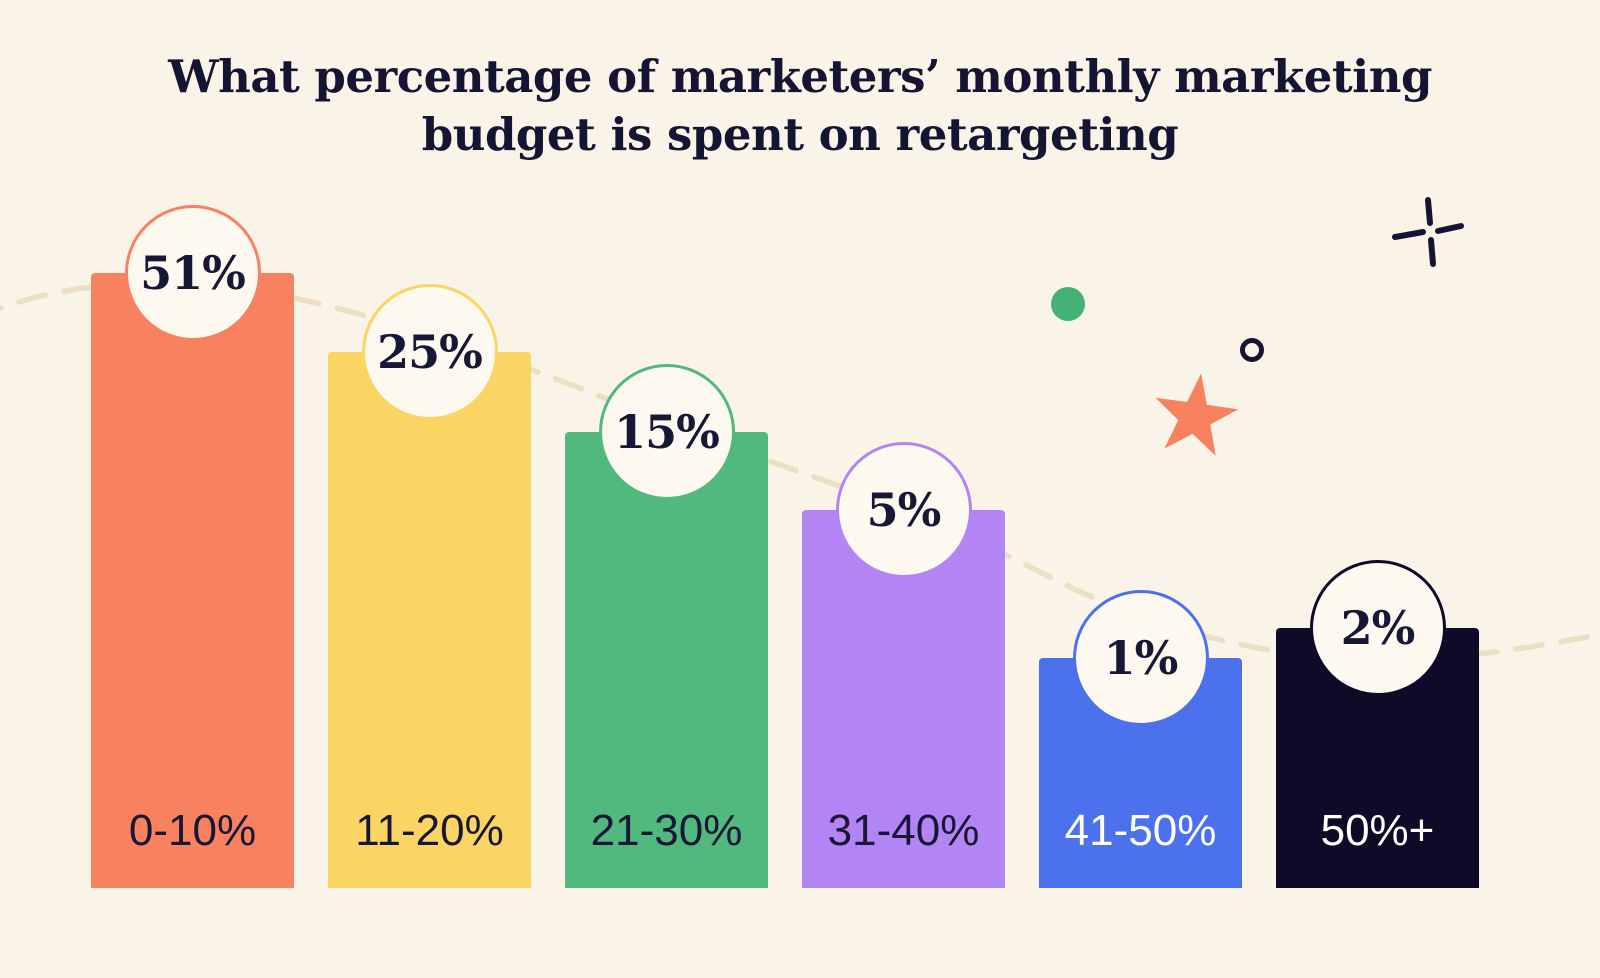  I want to click on value-badge: 1%, so click(1140, 658).